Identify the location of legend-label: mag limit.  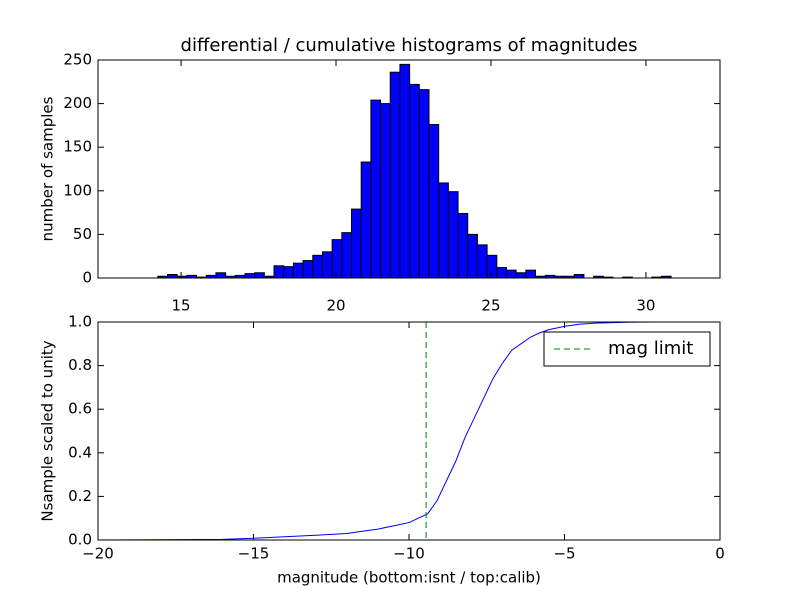
(650, 348).